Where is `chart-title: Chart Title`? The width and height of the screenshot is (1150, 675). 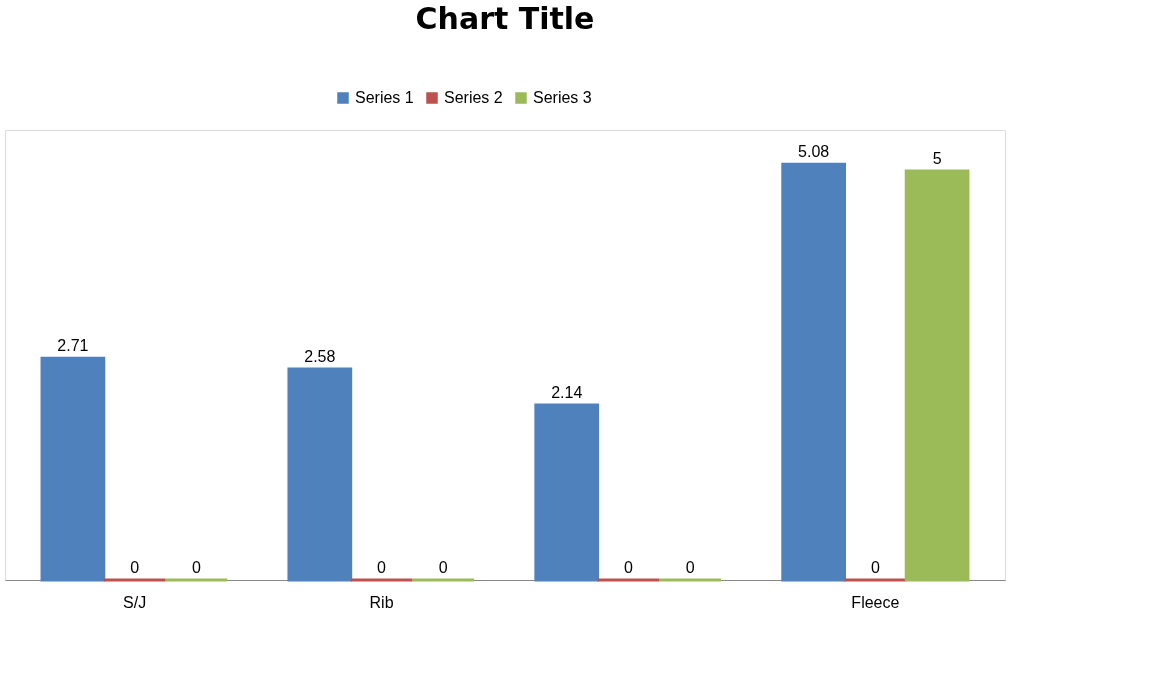
chart-title: Chart Title is located at coordinates (505, 18).